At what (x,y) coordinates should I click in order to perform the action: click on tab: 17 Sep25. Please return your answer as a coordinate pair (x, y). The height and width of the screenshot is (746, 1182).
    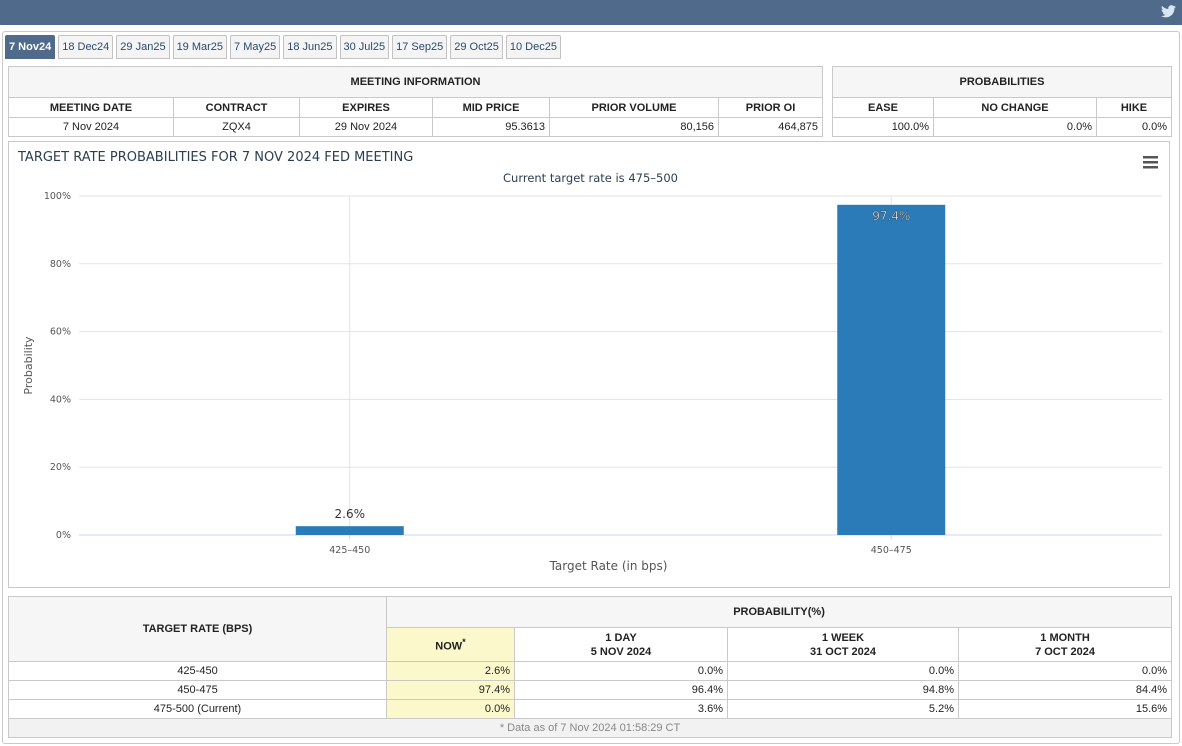
    Looking at the image, I should click on (420, 47).